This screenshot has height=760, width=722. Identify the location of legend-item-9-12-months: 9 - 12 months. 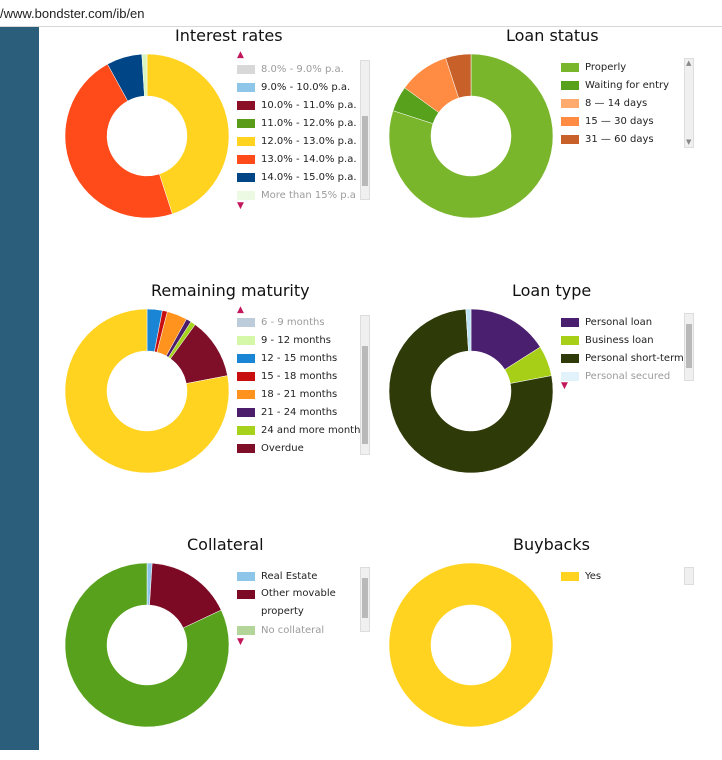
(299, 340).